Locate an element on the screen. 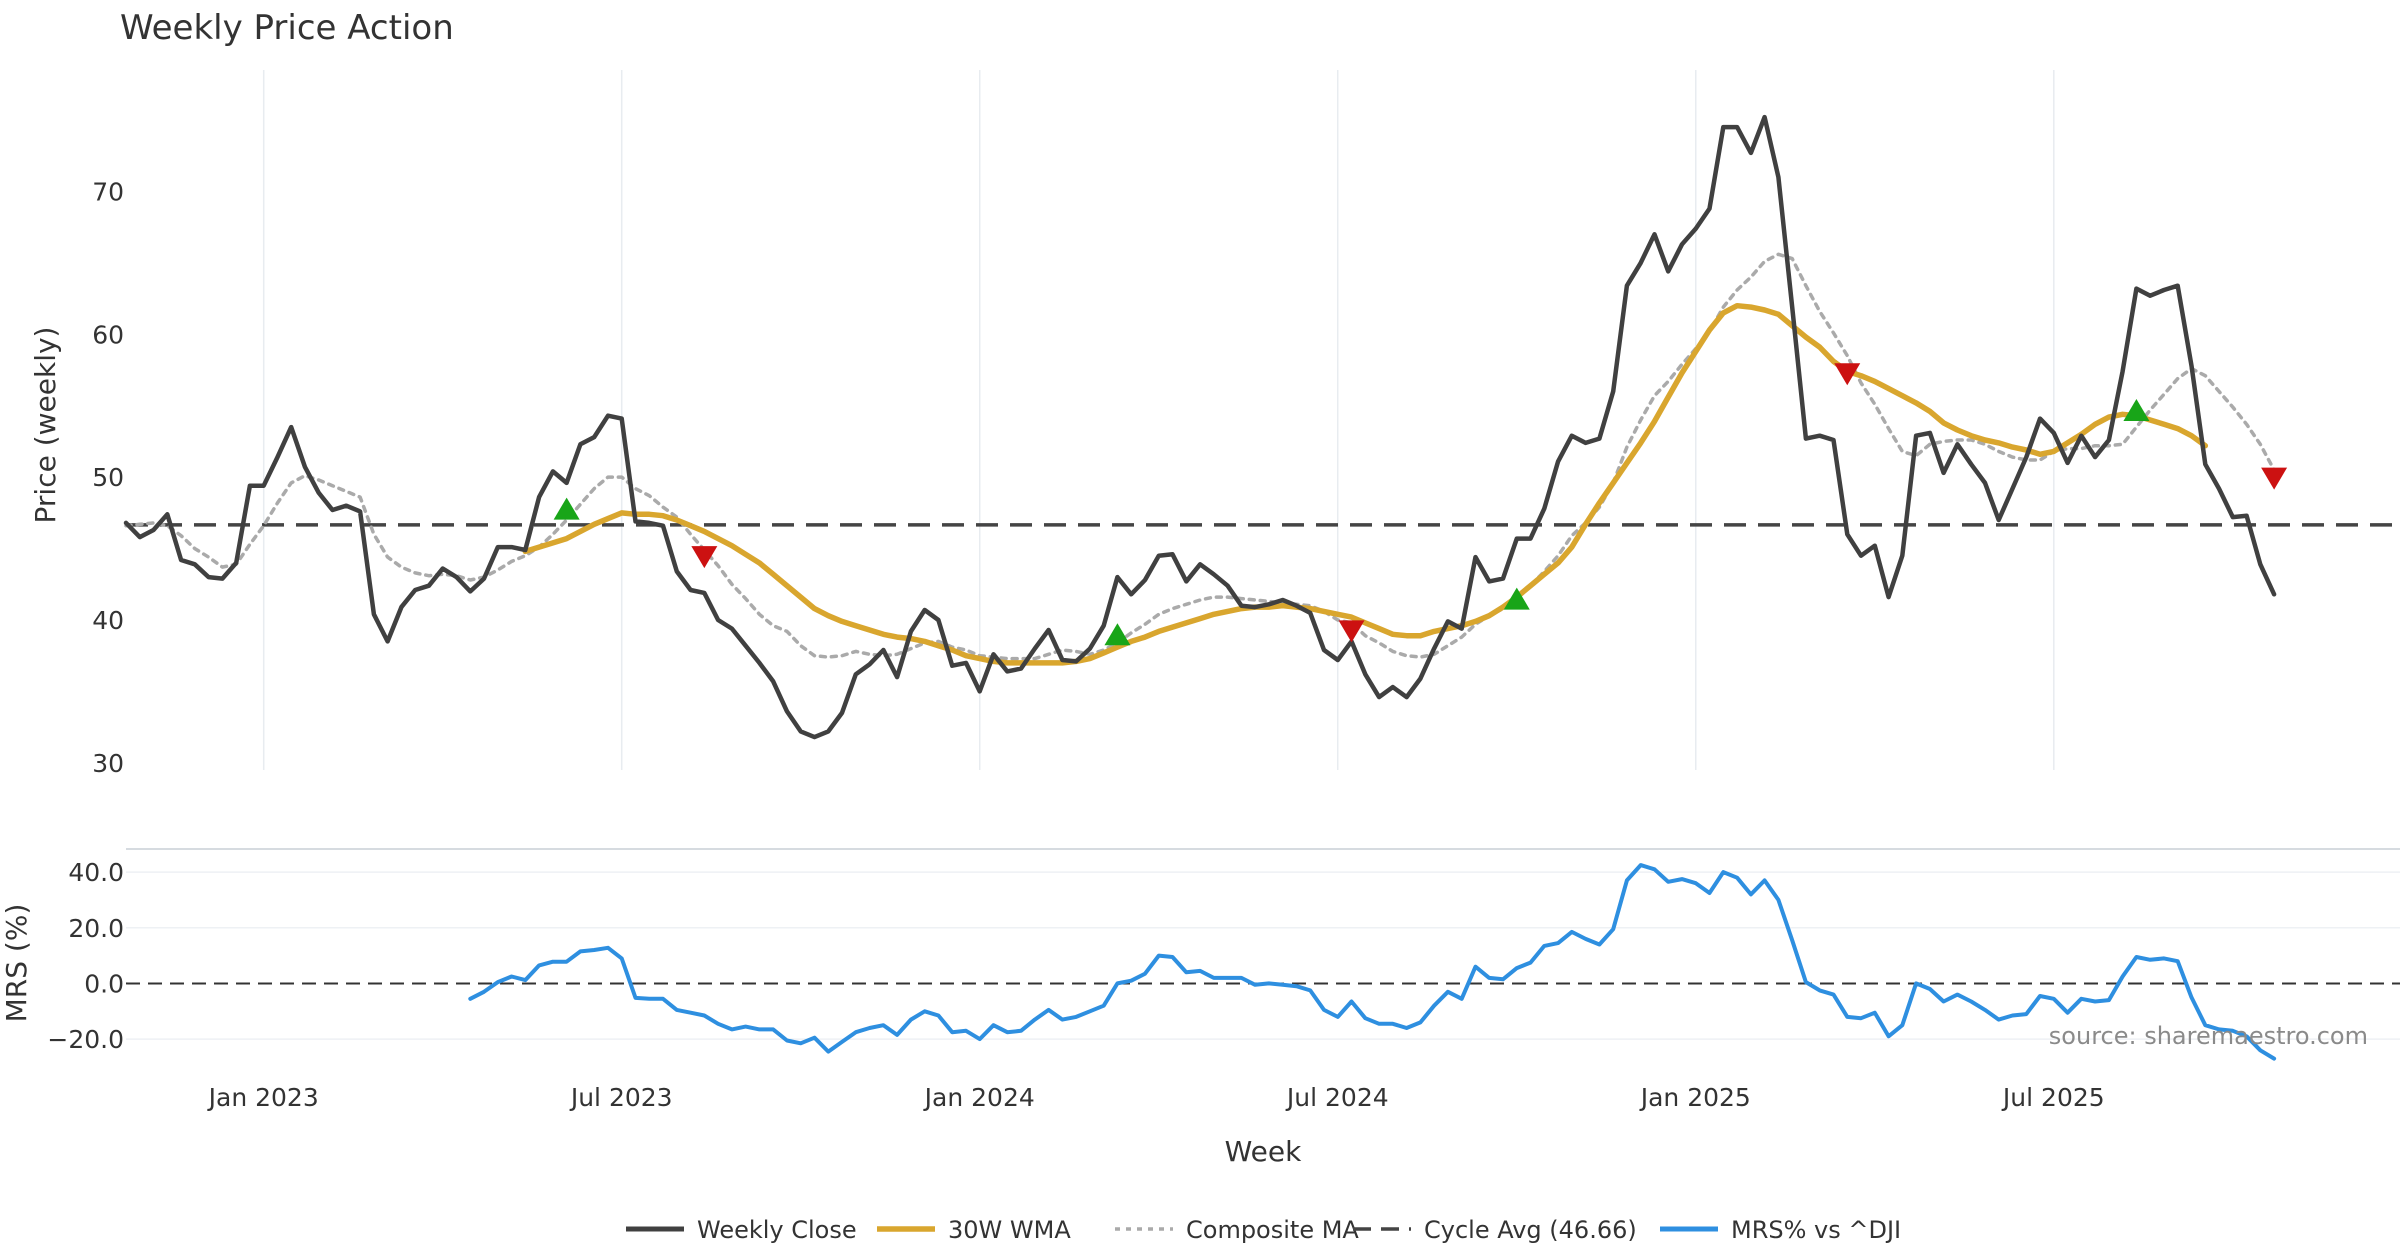  legend-label: 30W WMA is located at coordinates (1009, 1230).